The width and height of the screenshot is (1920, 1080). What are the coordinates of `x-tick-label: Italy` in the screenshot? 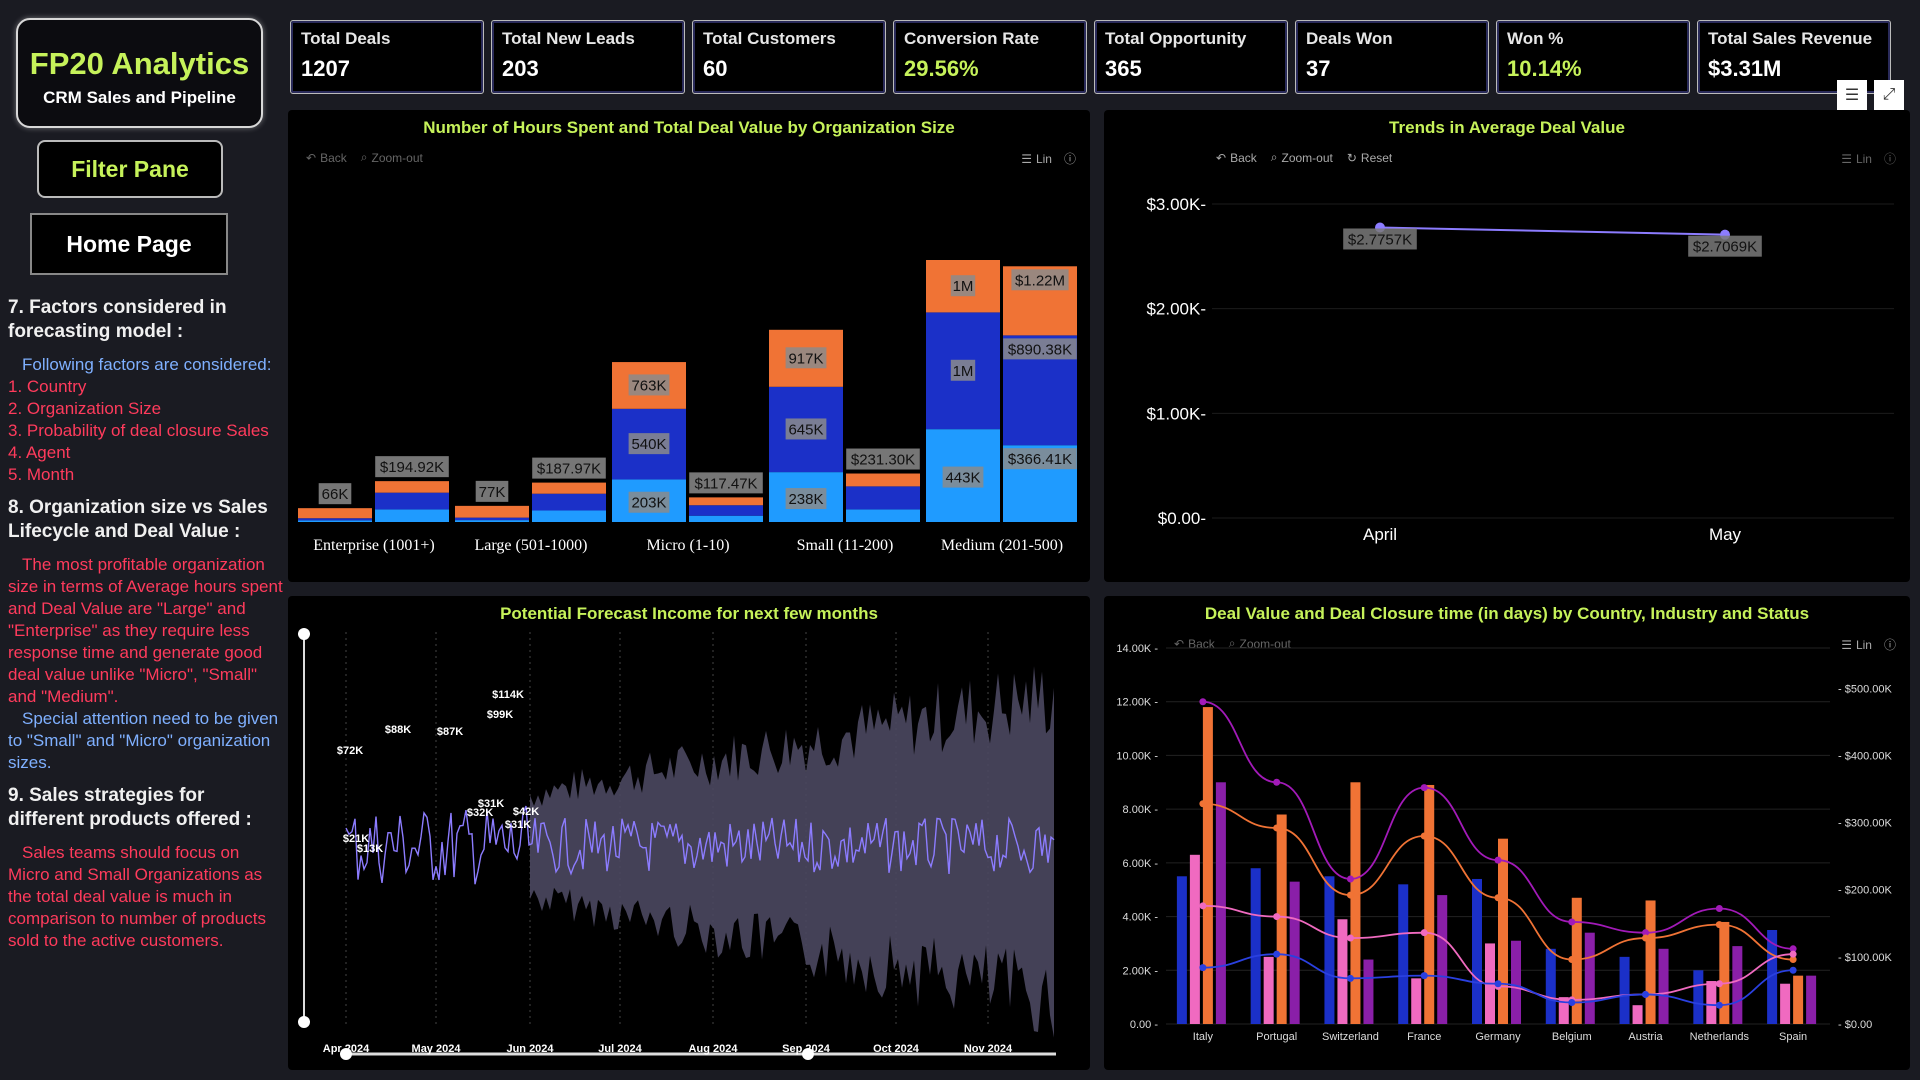 It's located at (1203, 1037).